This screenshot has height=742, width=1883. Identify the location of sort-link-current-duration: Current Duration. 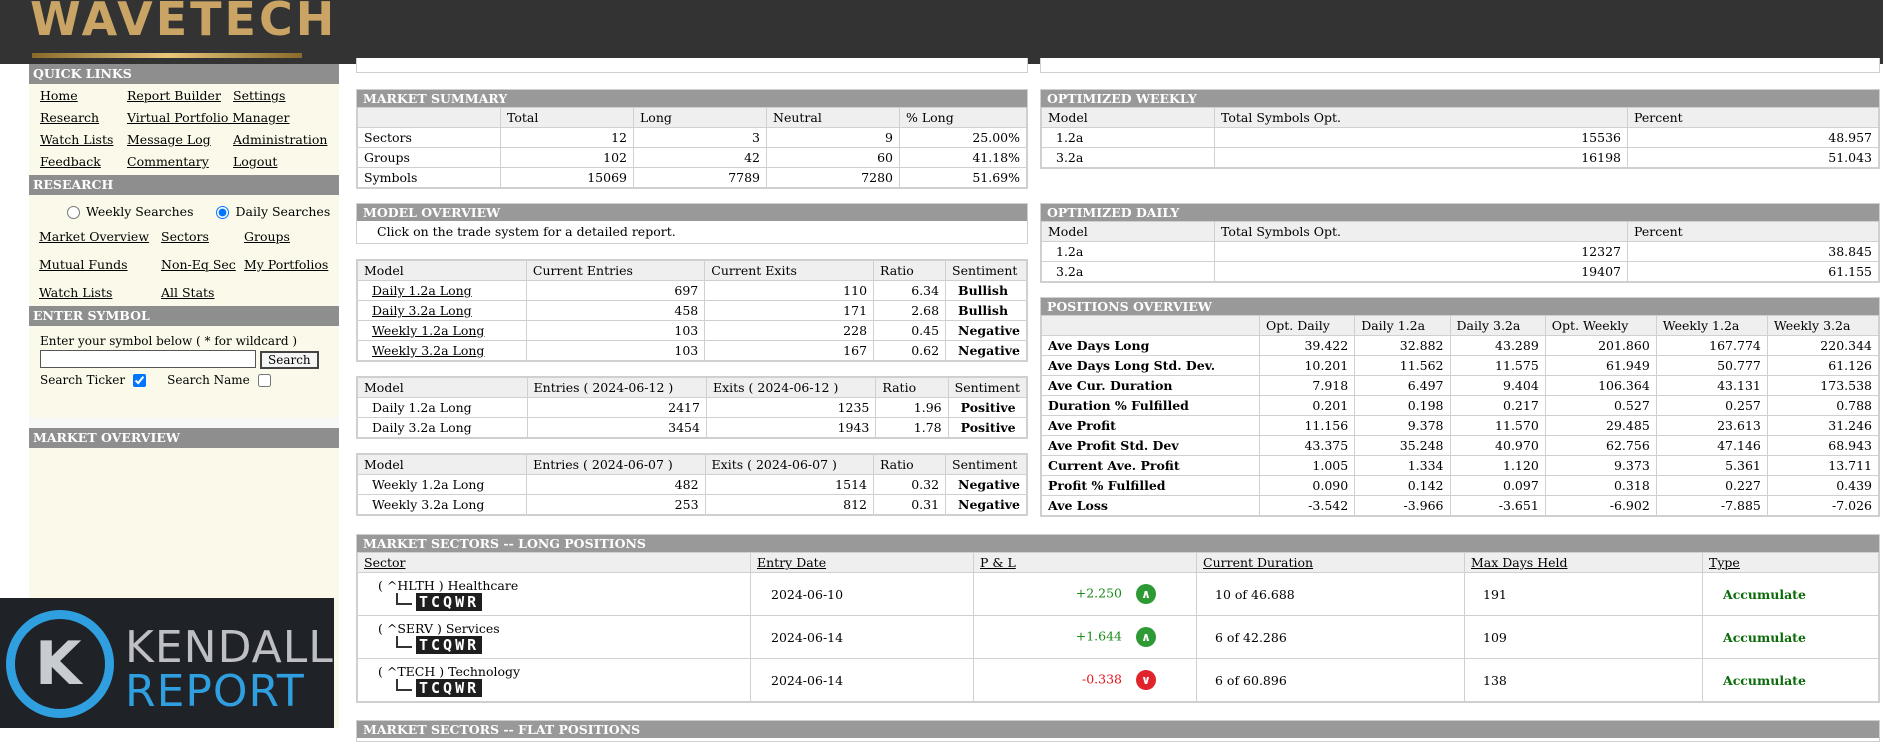
(1258, 562).